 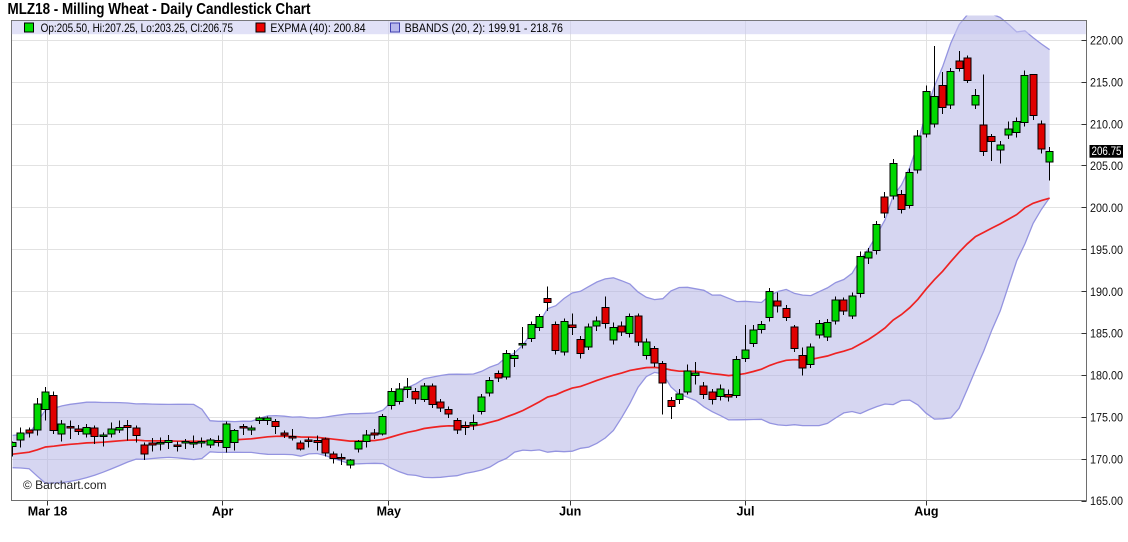 I want to click on svg-text: Aug, so click(x=926, y=512).